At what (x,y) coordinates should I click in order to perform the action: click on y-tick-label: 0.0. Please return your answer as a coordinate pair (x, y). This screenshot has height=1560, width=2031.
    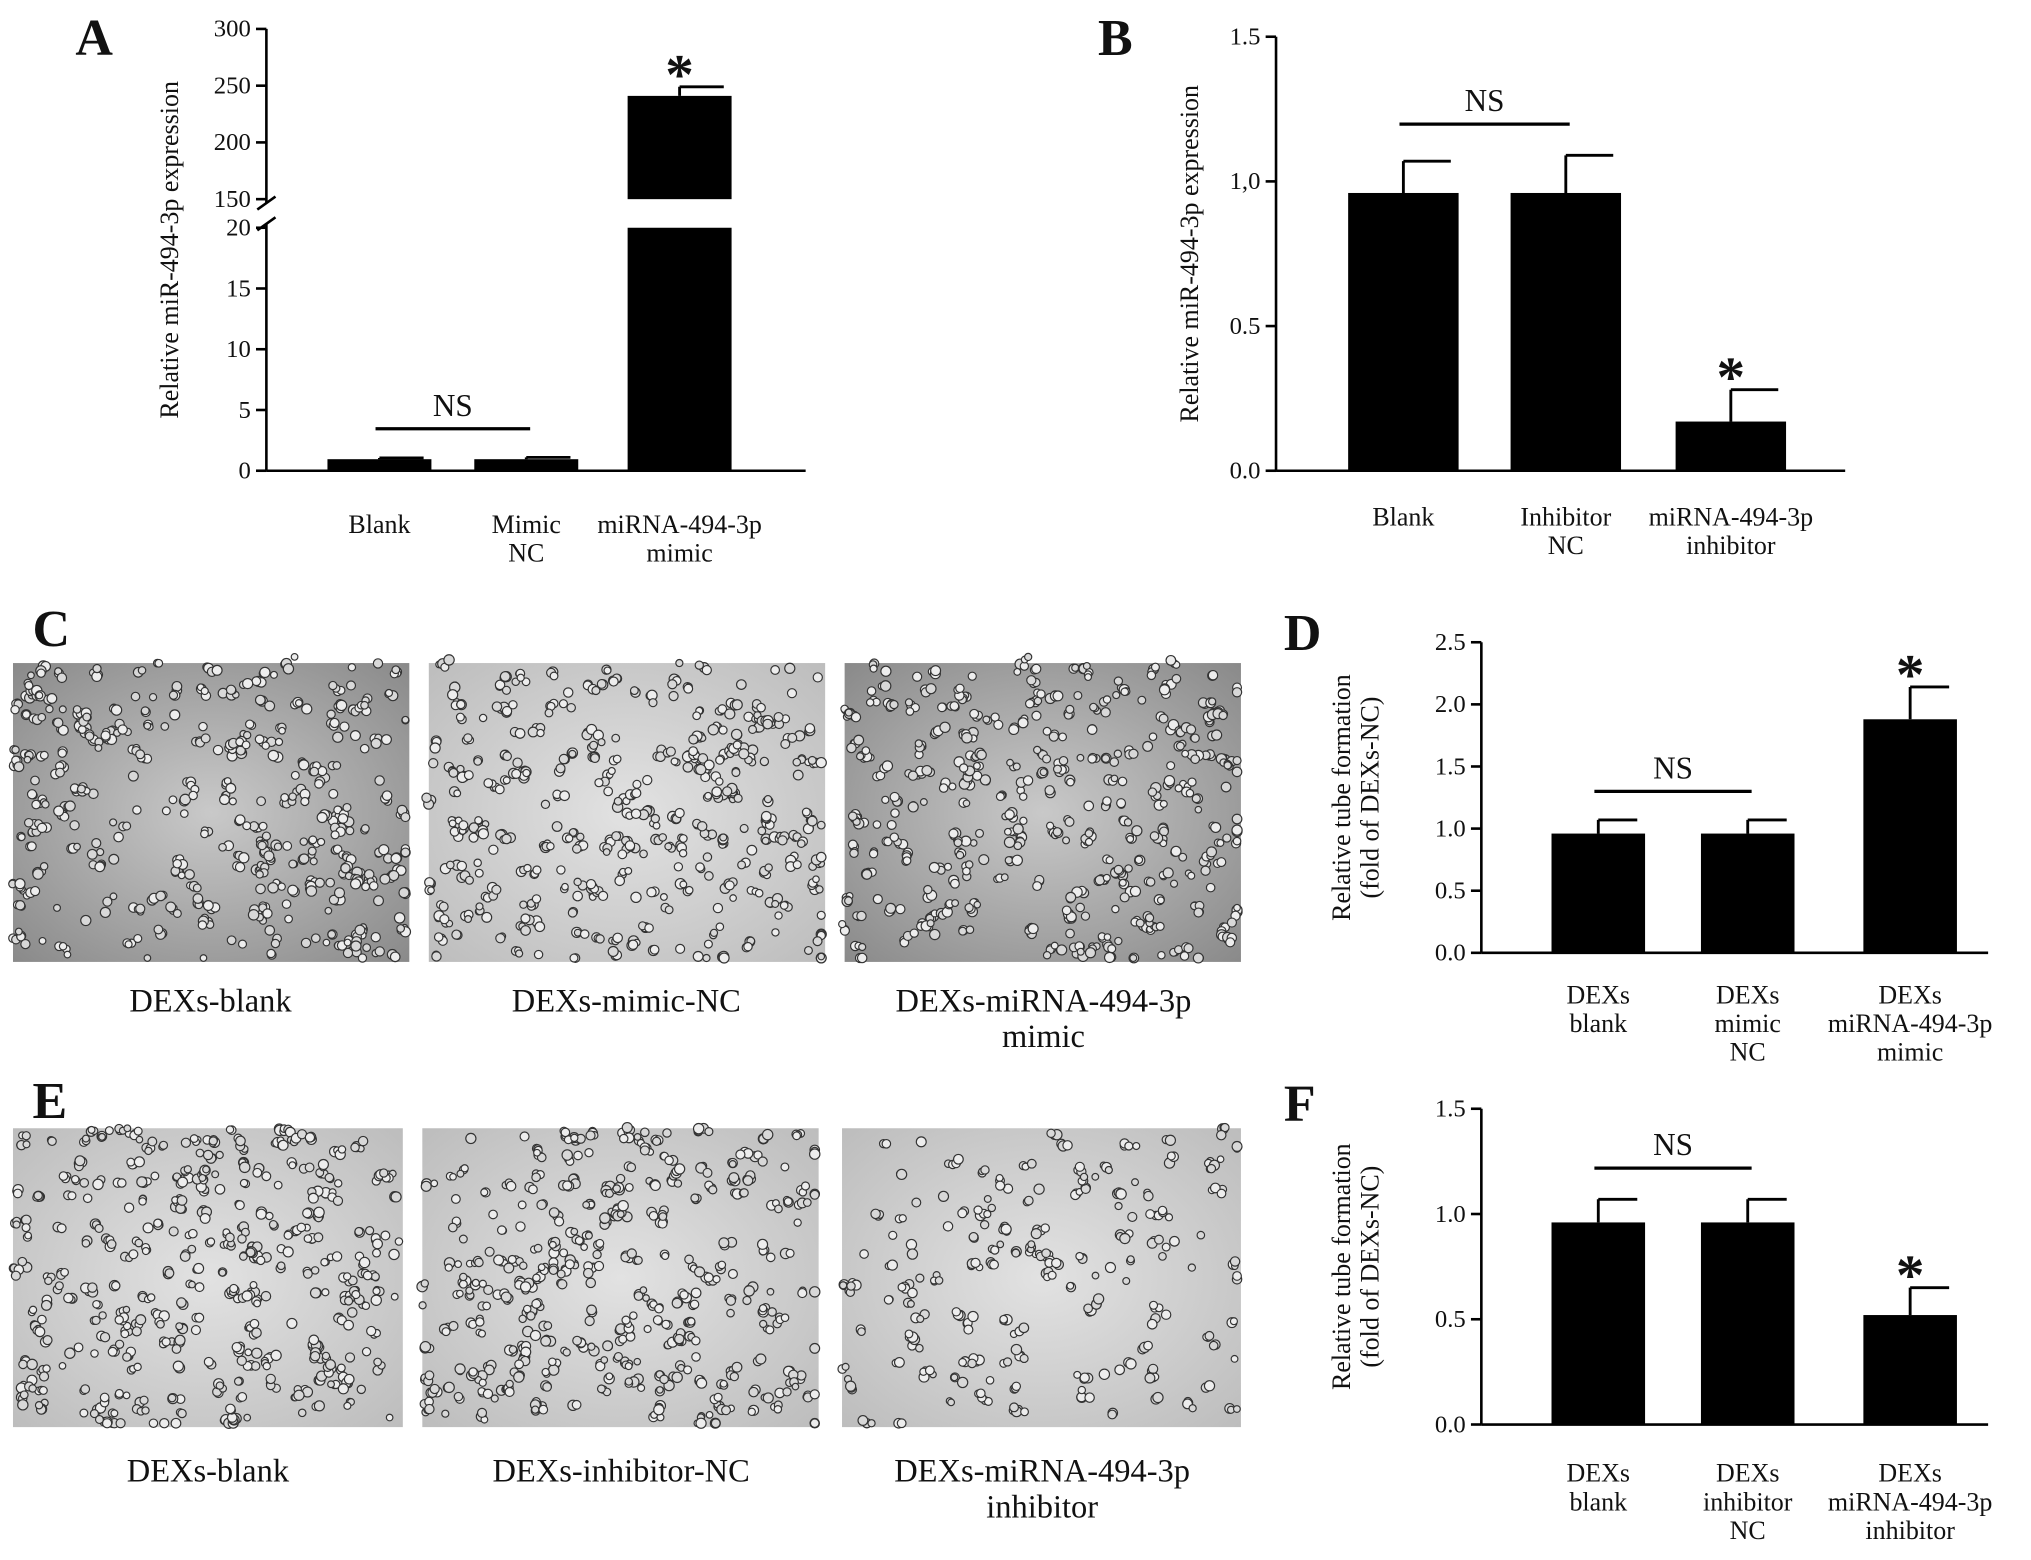
    Looking at the image, I should click on (1450, 1424).